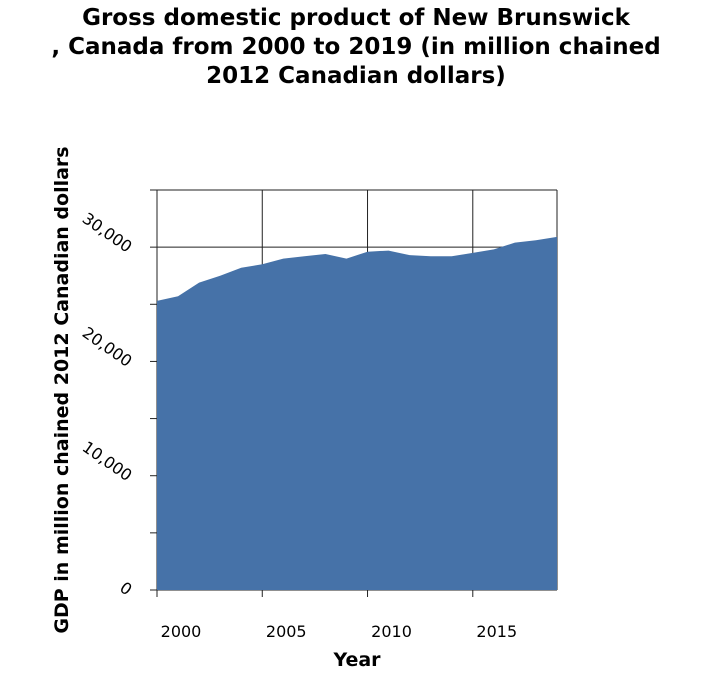 The height and width of the screenshot is (686, 712). I want to click on y-tick-label-0: 0, so click(125, 588).